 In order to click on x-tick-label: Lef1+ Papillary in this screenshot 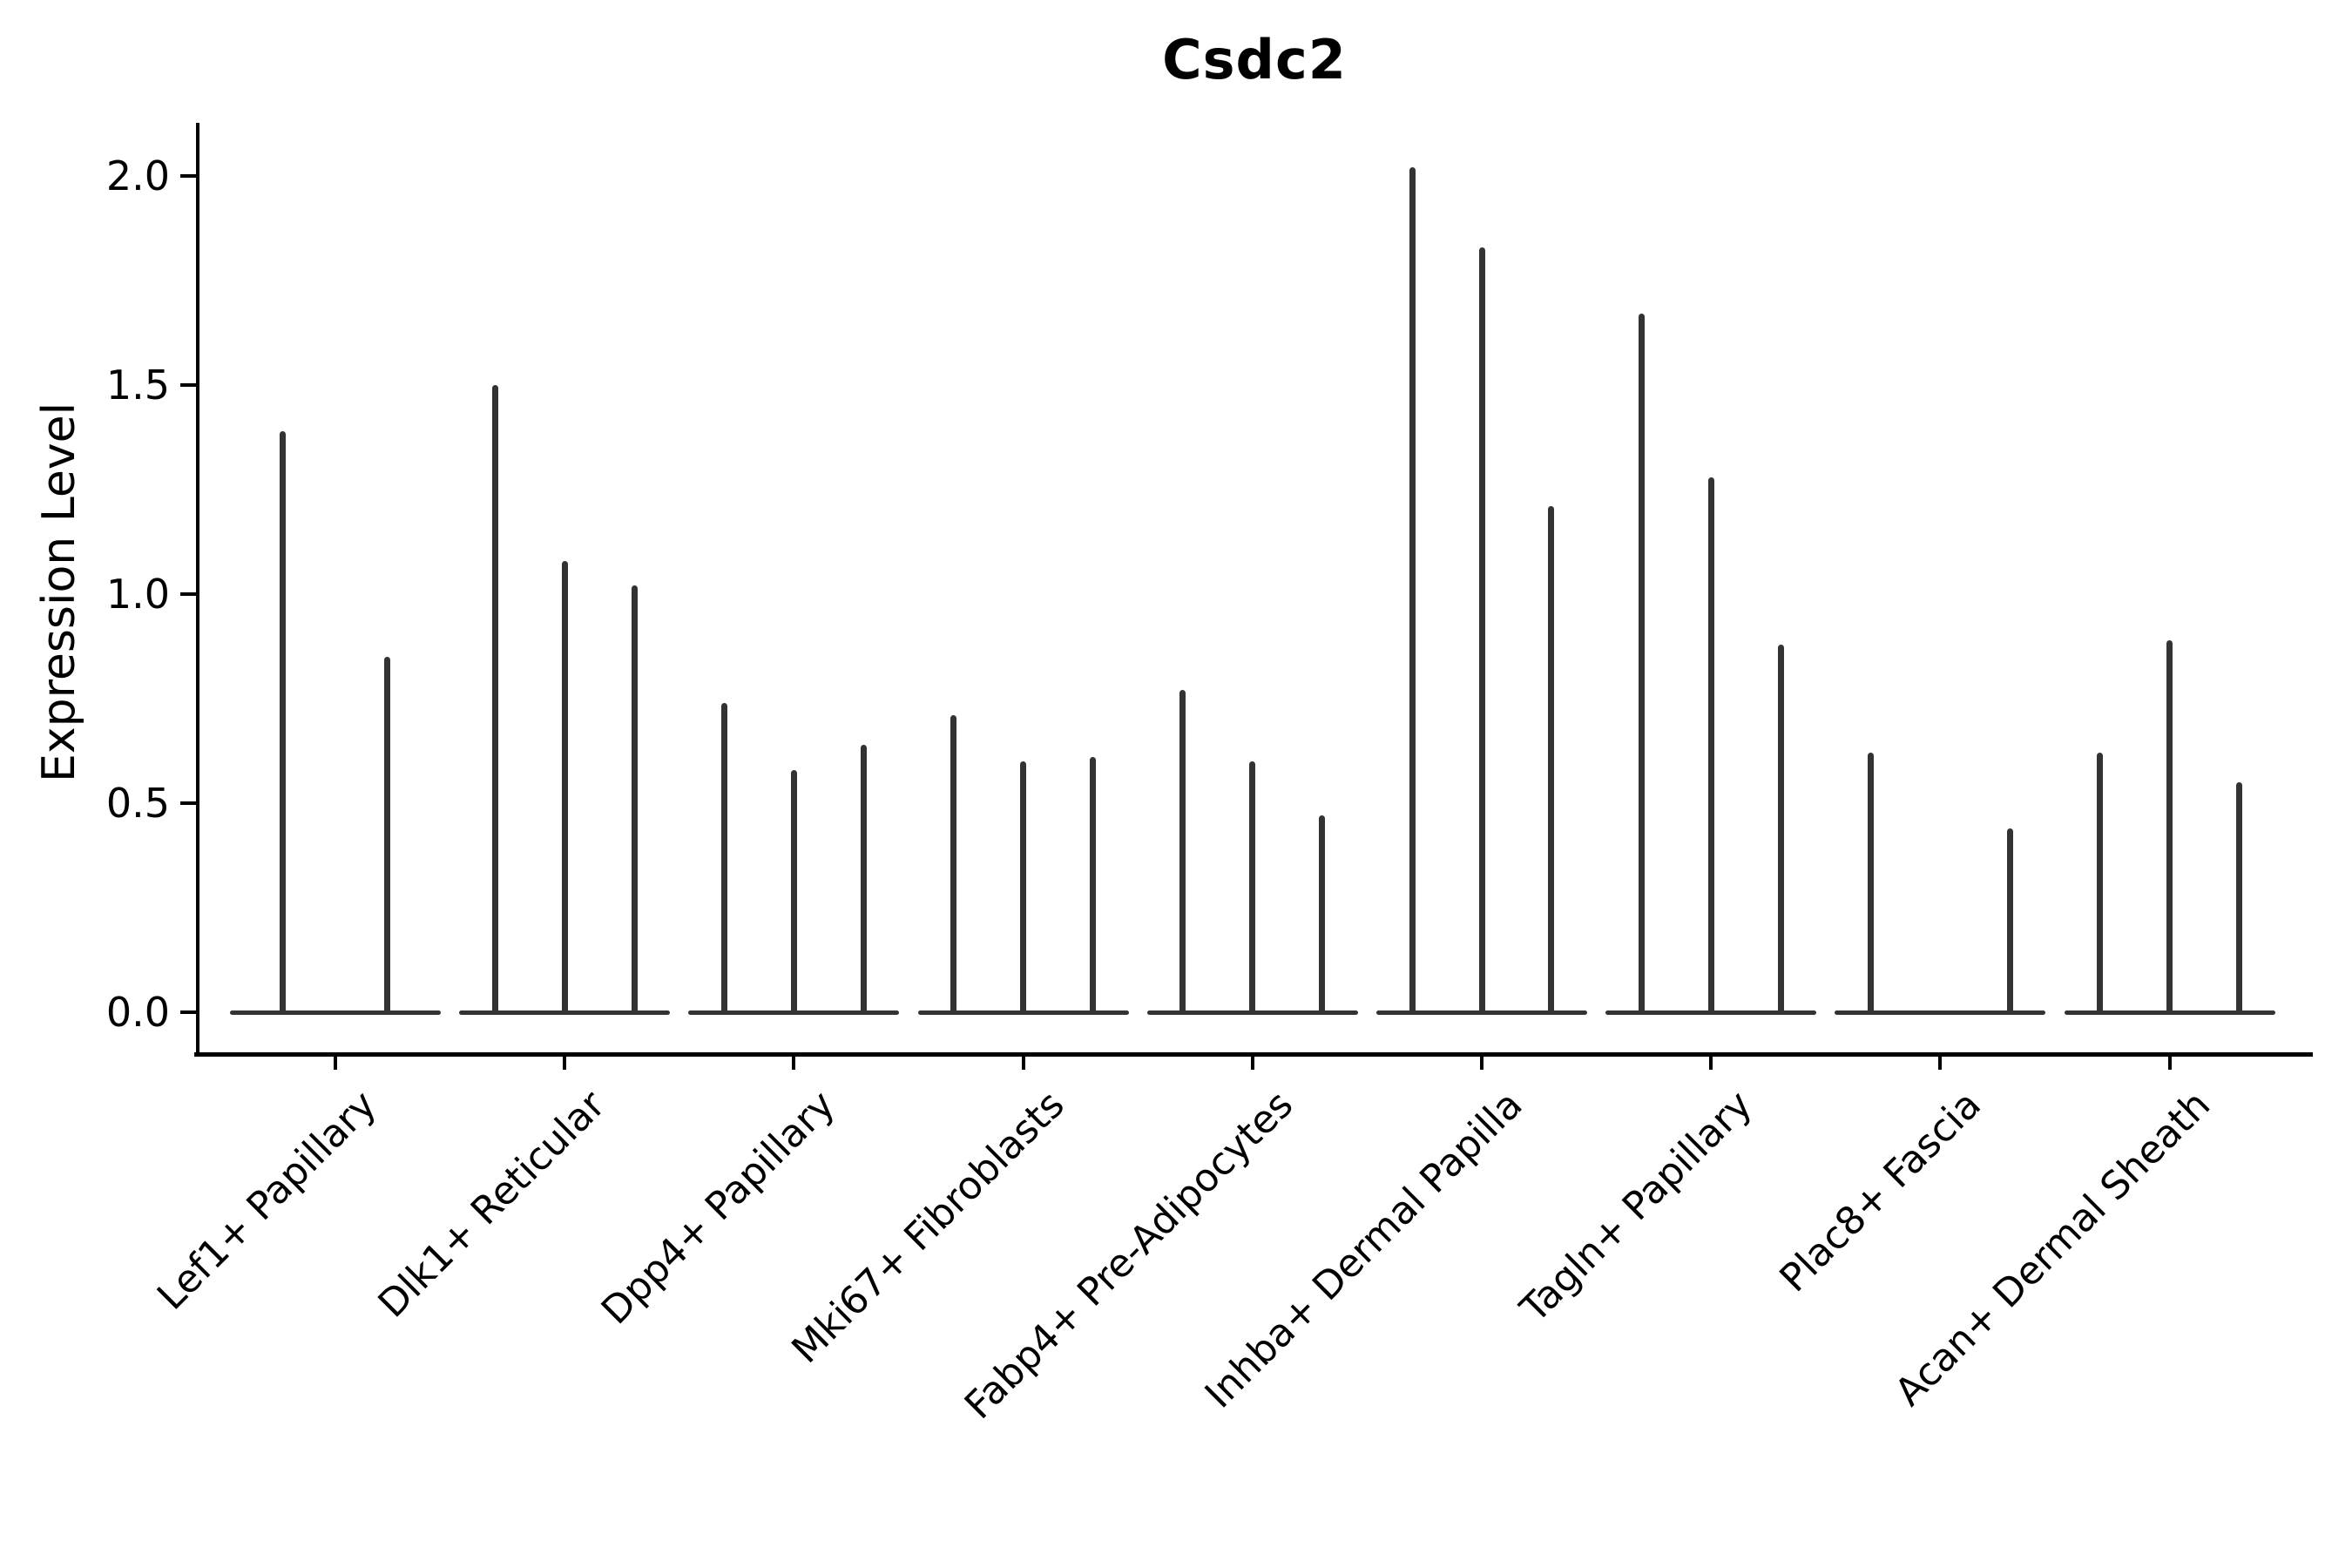, I will do `click(266, 1201)`.